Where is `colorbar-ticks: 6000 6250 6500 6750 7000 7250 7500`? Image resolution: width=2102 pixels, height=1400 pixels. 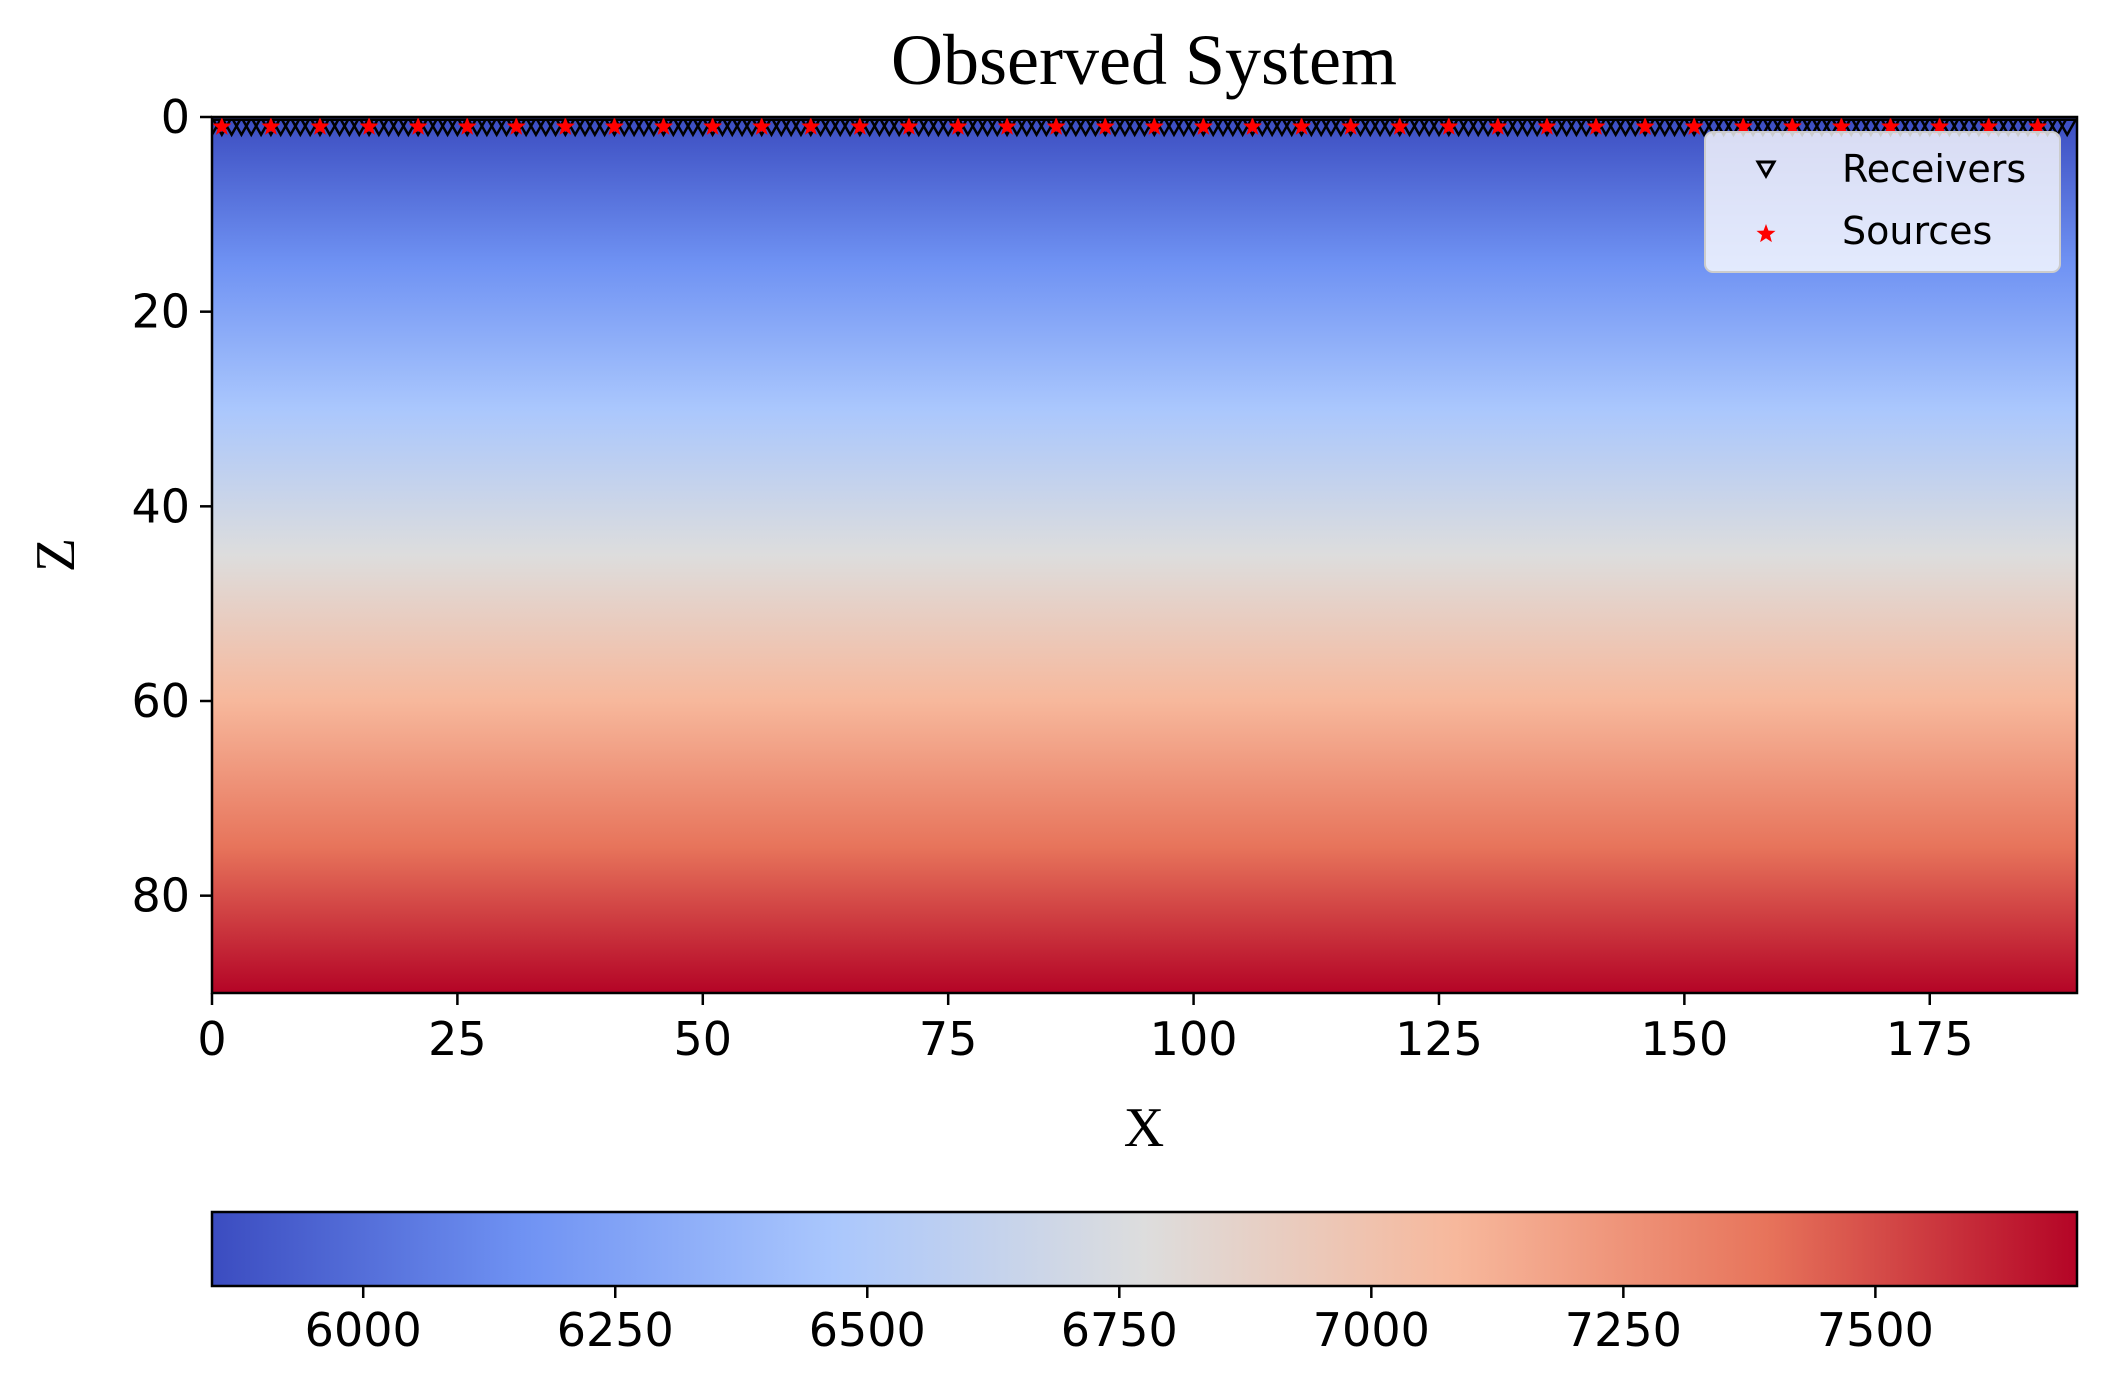
colorbar-ticks: 6000 6250 6500 6750 7000 7250 7500 is located at coordinates (1119, 1321).